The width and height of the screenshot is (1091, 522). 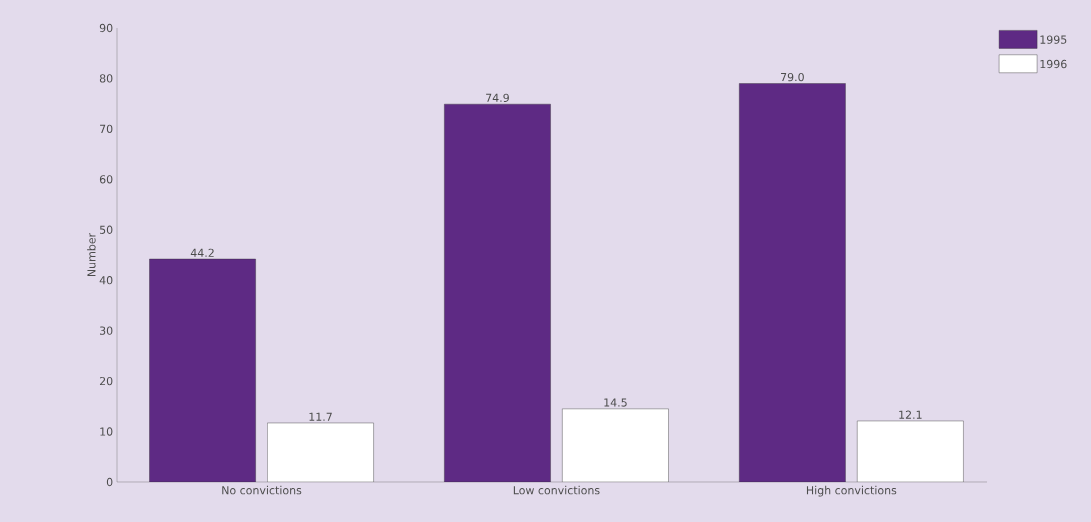 I want to click on legend-label: 1995, so click(x=1053, y=39).